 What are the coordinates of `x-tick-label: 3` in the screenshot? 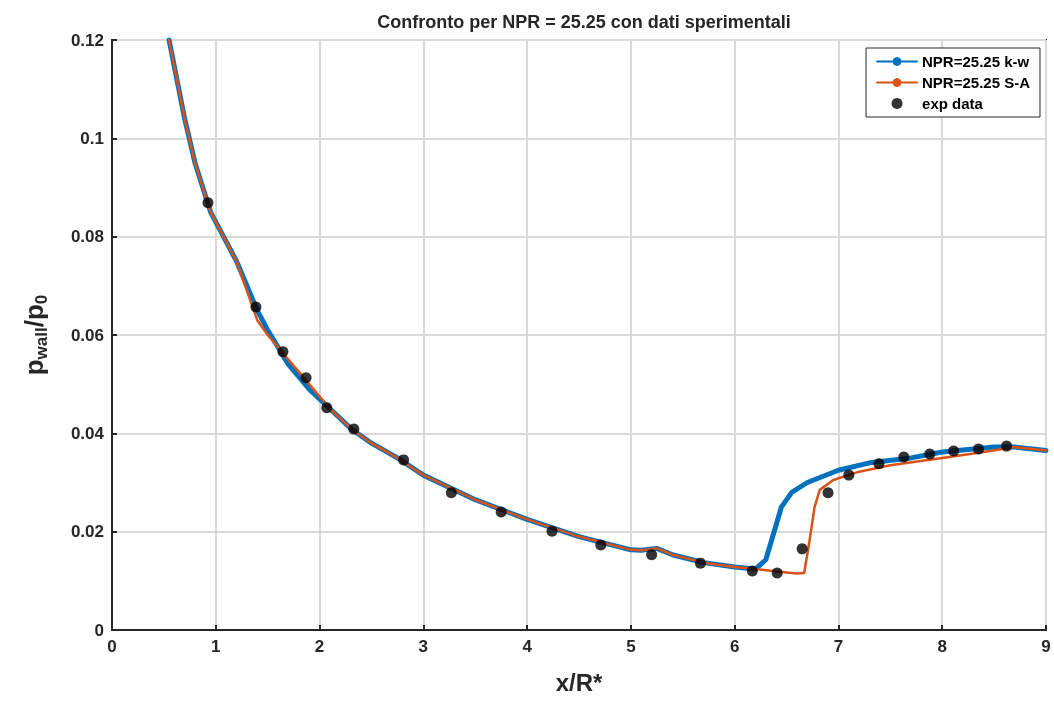 It's located at (423, 646).